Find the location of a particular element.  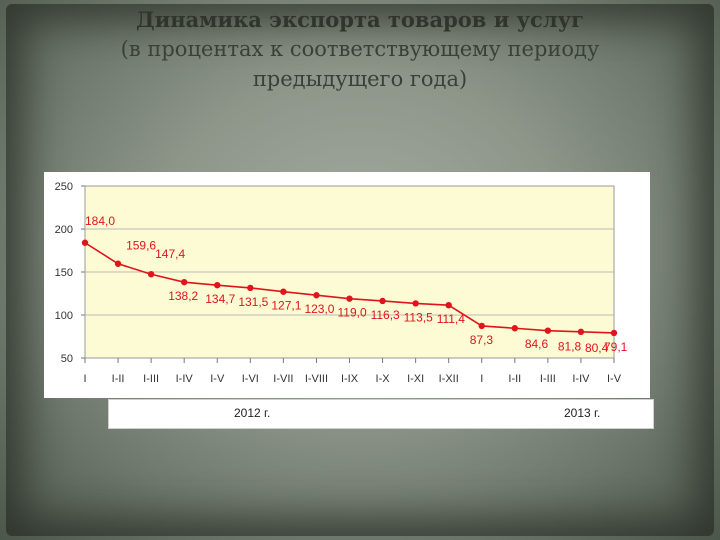

y-tick-label: 50 is located at coordinates (67, 359).